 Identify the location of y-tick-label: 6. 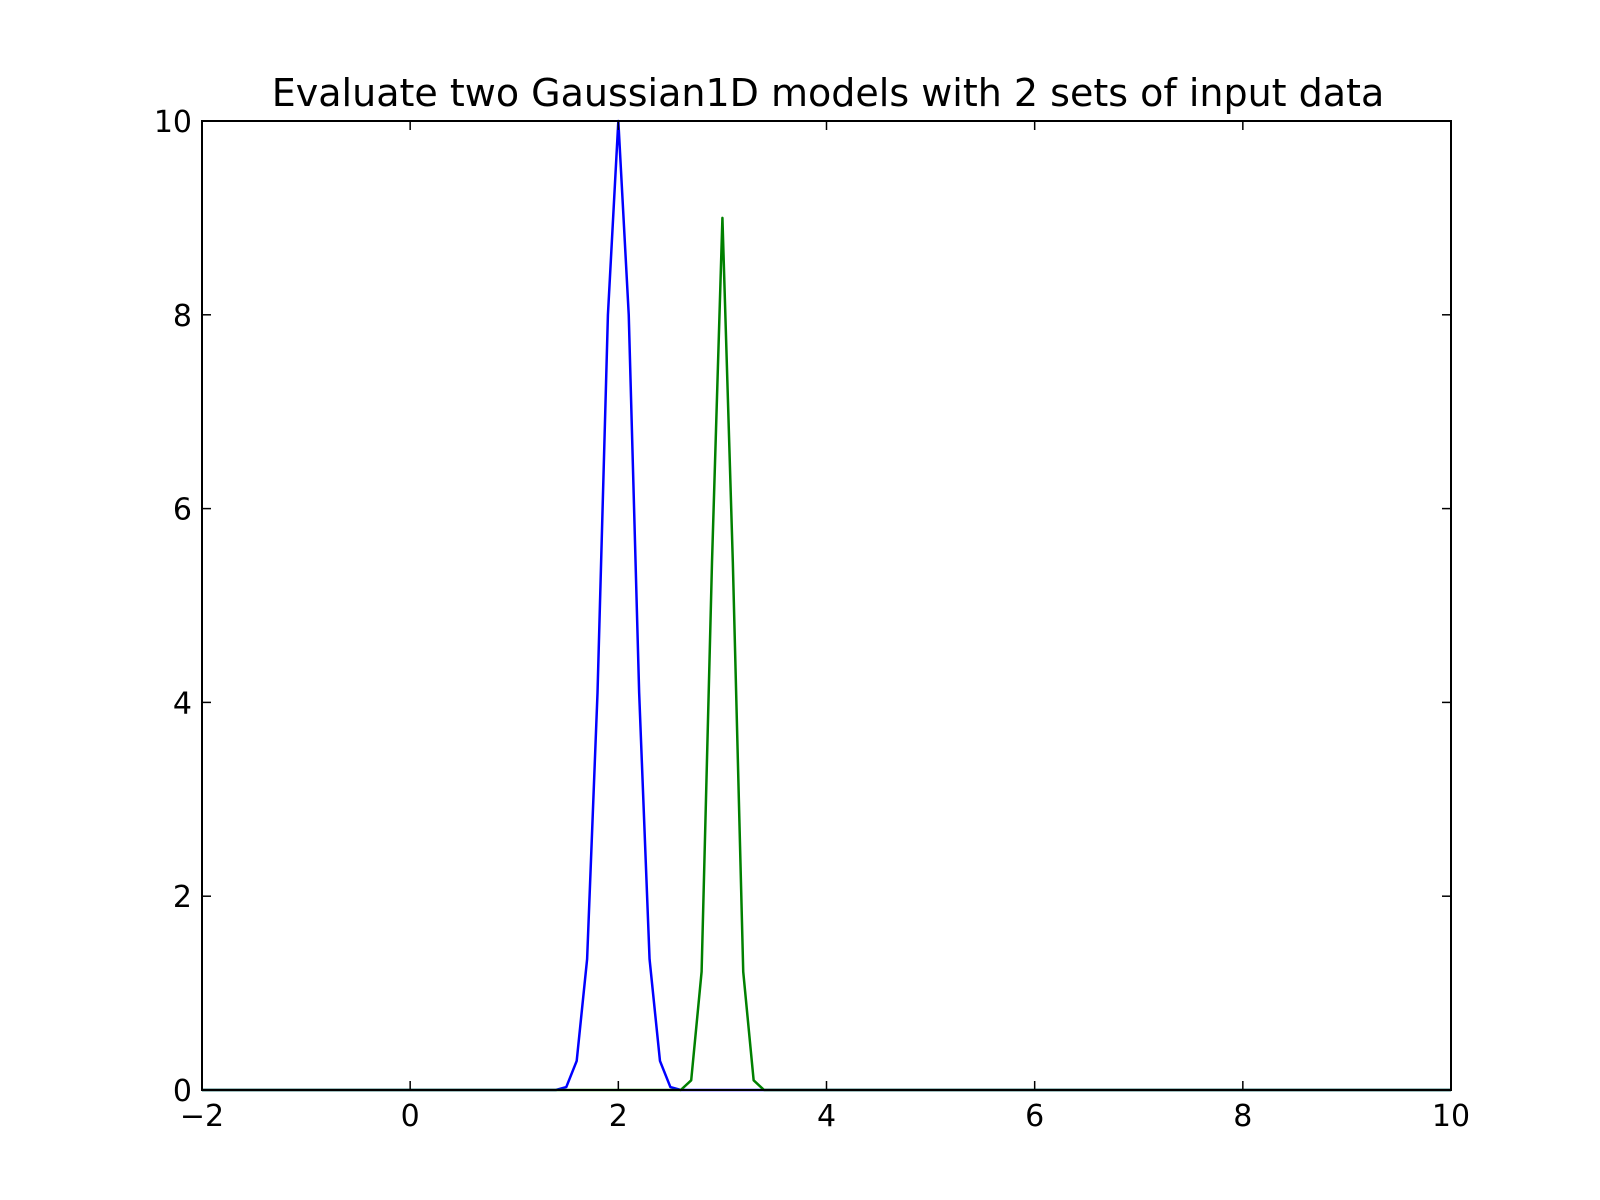
(182, 510).